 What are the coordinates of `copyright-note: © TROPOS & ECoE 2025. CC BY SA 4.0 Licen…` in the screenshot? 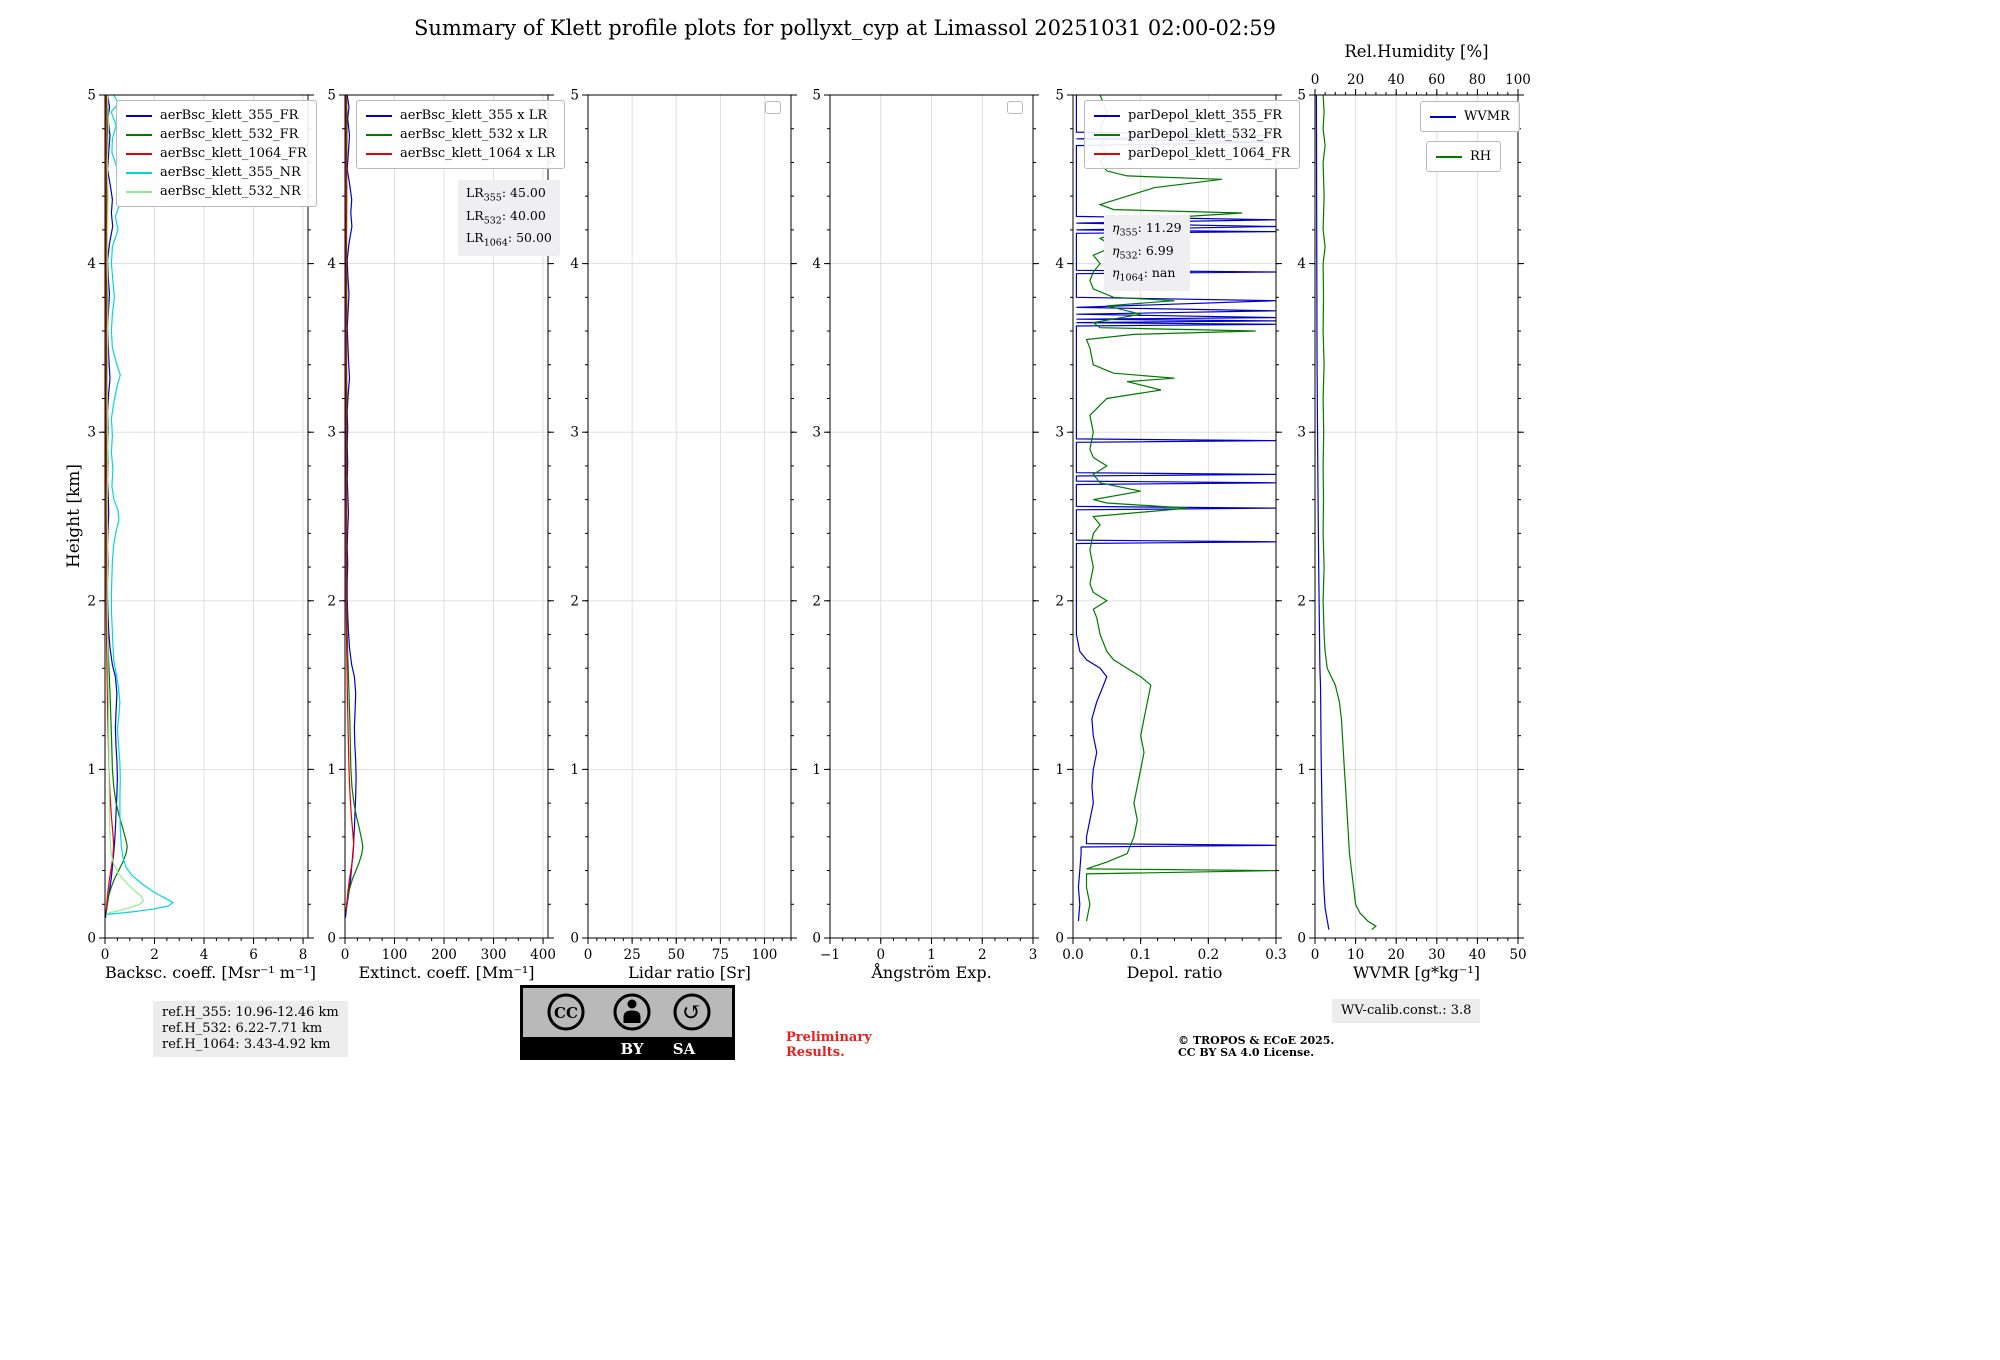 It's located at (1256, 1047).